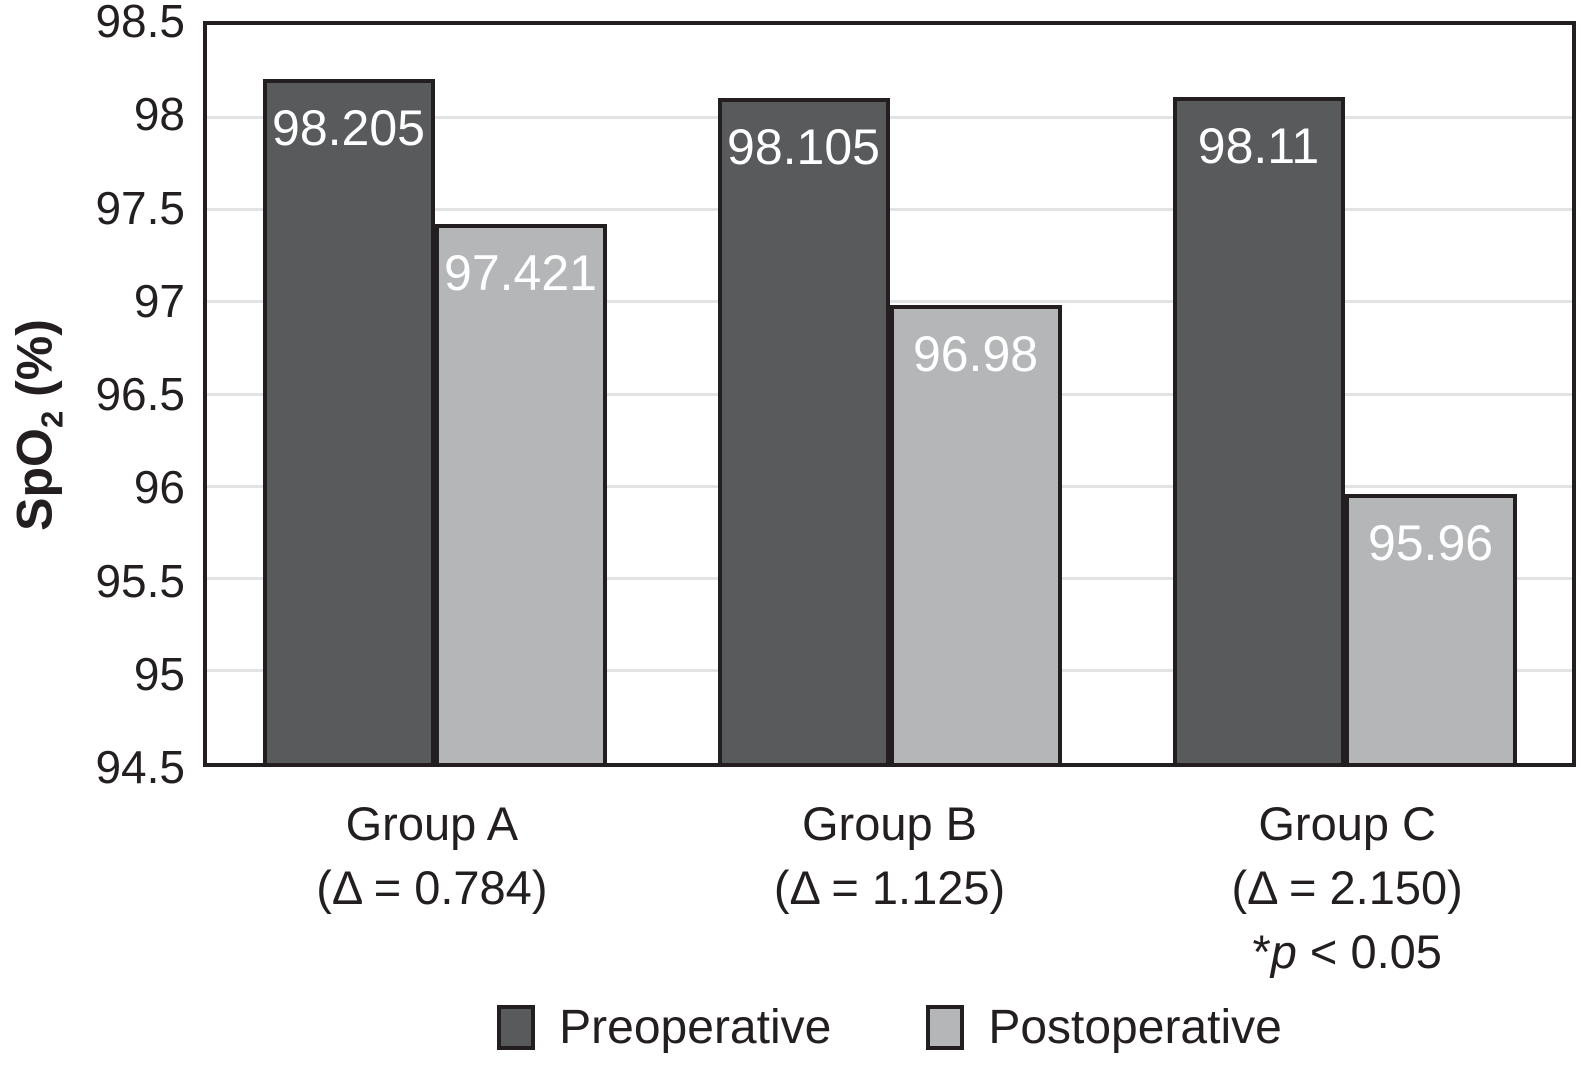 The width and height of the screenshot is (1581, 1070). Describe the element at coordinates (159, 487) in the screenshot. I see `y-tick-label: 96` at that location.